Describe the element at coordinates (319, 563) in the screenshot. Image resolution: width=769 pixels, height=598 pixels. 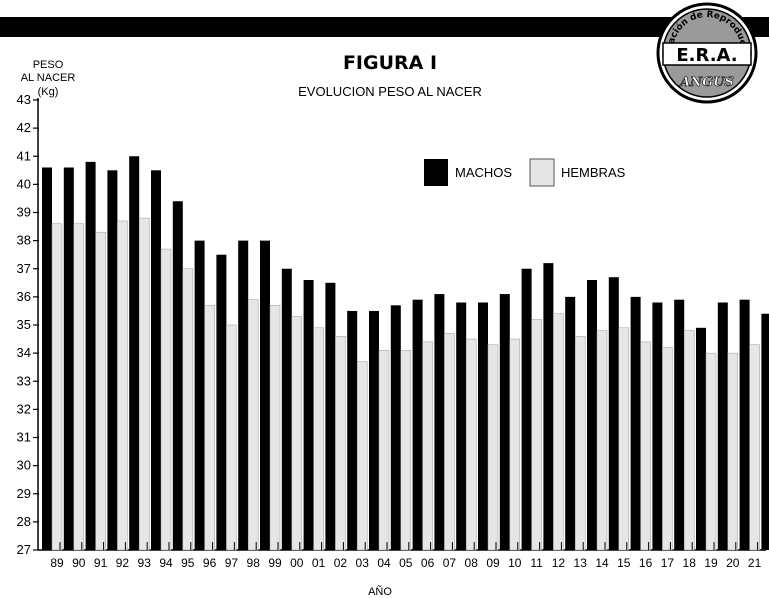
I see `x-tick-label-01: 01` at that location.